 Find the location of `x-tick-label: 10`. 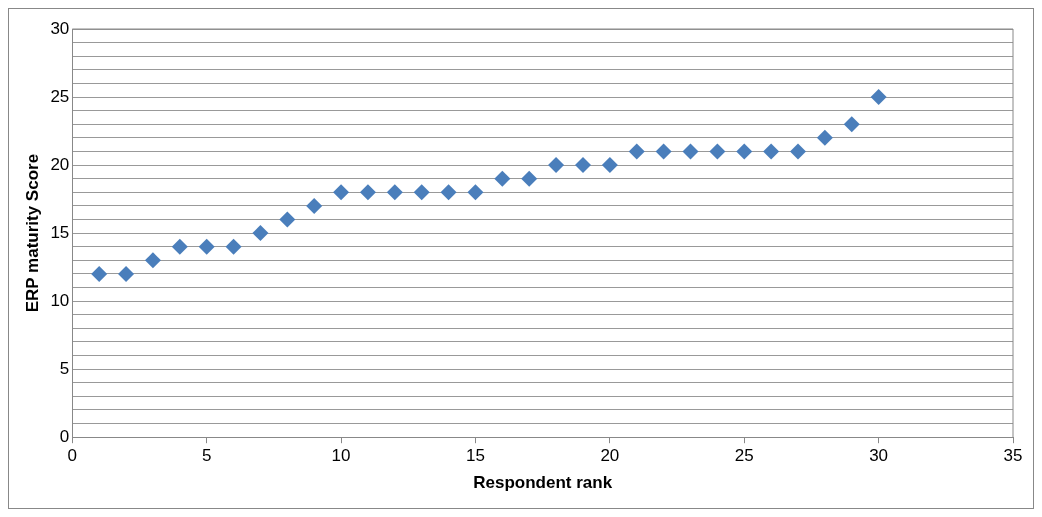

x-tick-label: 10 is located at coordinates (341, 456).